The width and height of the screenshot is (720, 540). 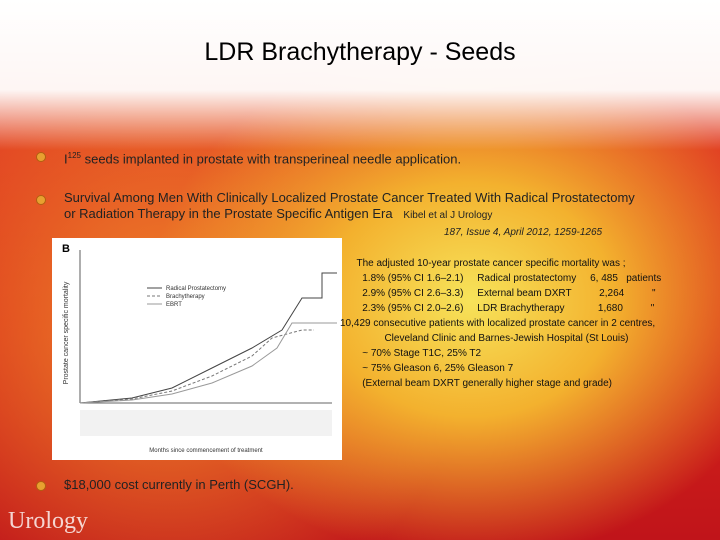 I want to click on x-axis-label: Months since commencement of treatment, so click(x=206, y=451).